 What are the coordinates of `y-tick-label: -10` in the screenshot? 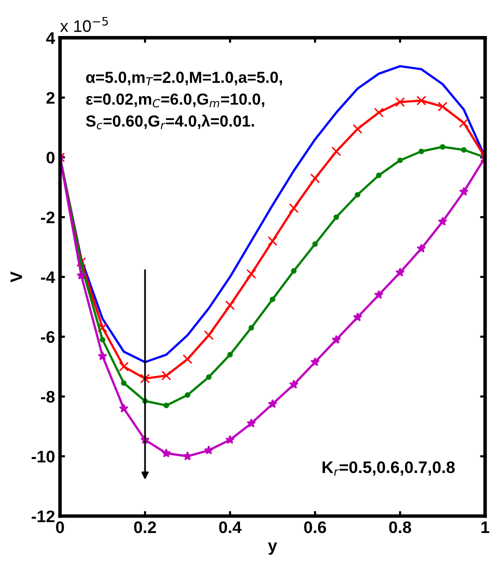 It's located at (43, 456).